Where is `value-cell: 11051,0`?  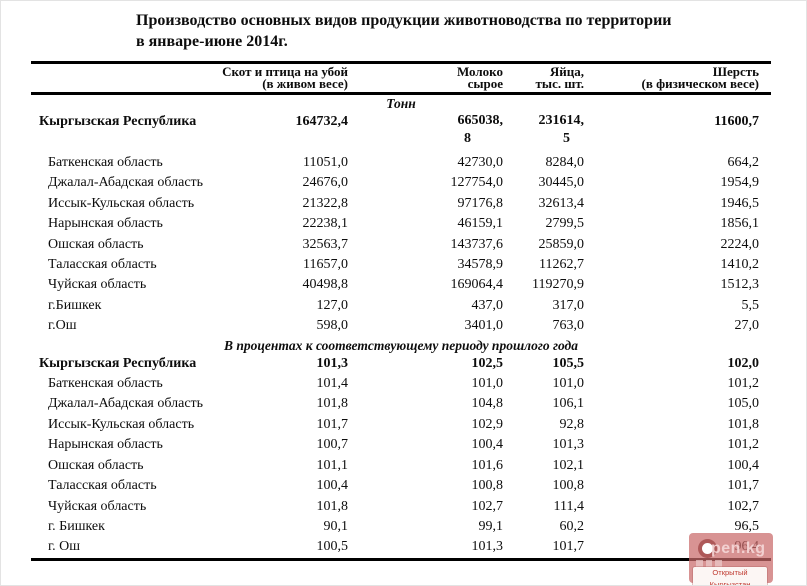
value-cell: 11051,0 is located at coordinates (325, 162).